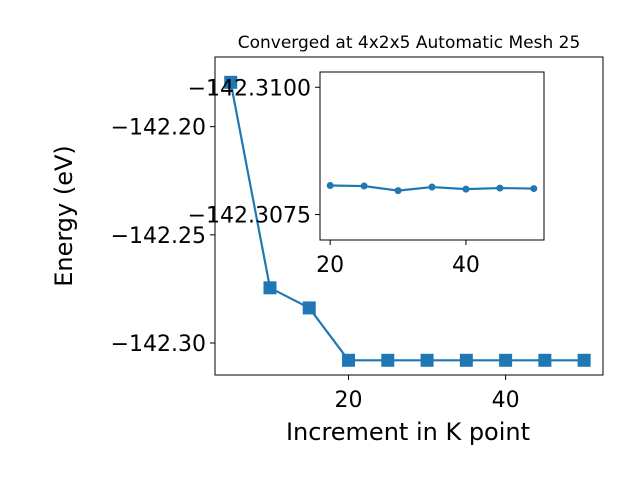 This screenshot has width=640, height=480. I want to click on inset-x-tick-label: 40, so click(466, 265).